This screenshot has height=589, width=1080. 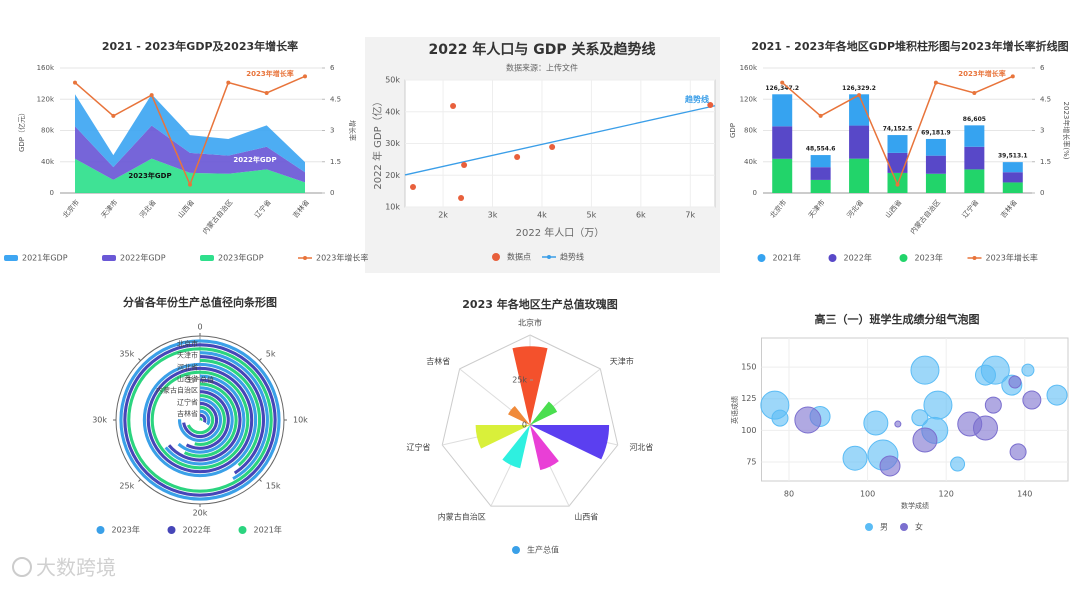 What do you see at coordinates (109, 209) in the screenshot?
I see `x-tick-label: 天津市` at bounding box center [109, 209].